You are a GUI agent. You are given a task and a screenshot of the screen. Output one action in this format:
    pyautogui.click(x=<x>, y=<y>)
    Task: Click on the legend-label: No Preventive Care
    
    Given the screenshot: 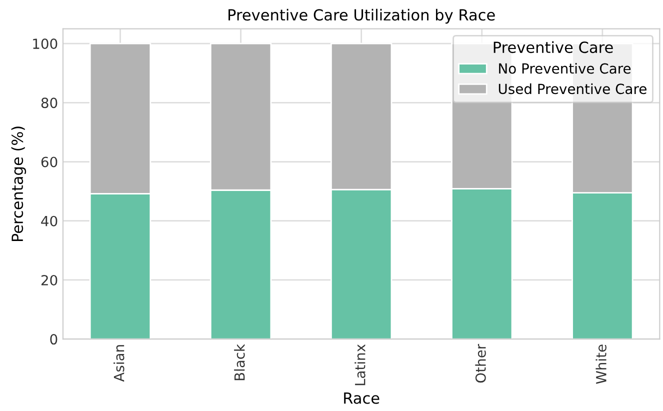 What is the action you would take?
    pyautogui.click(x=565, y=68)
    